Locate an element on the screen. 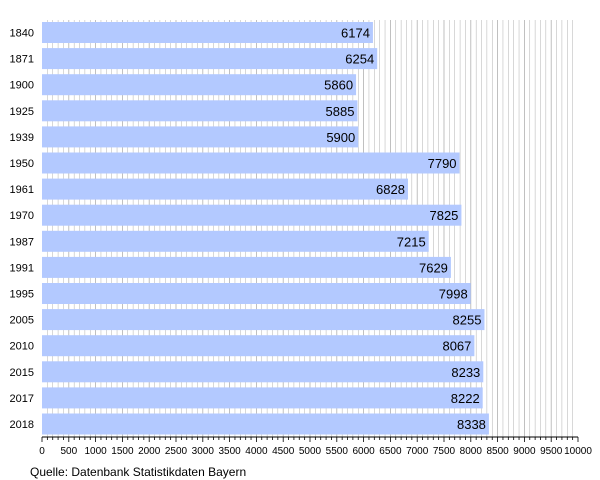 Image resolution: width=600 pixels, height=480 pixels. bar-value-label: 8067 is located at coordinates (456, 346).